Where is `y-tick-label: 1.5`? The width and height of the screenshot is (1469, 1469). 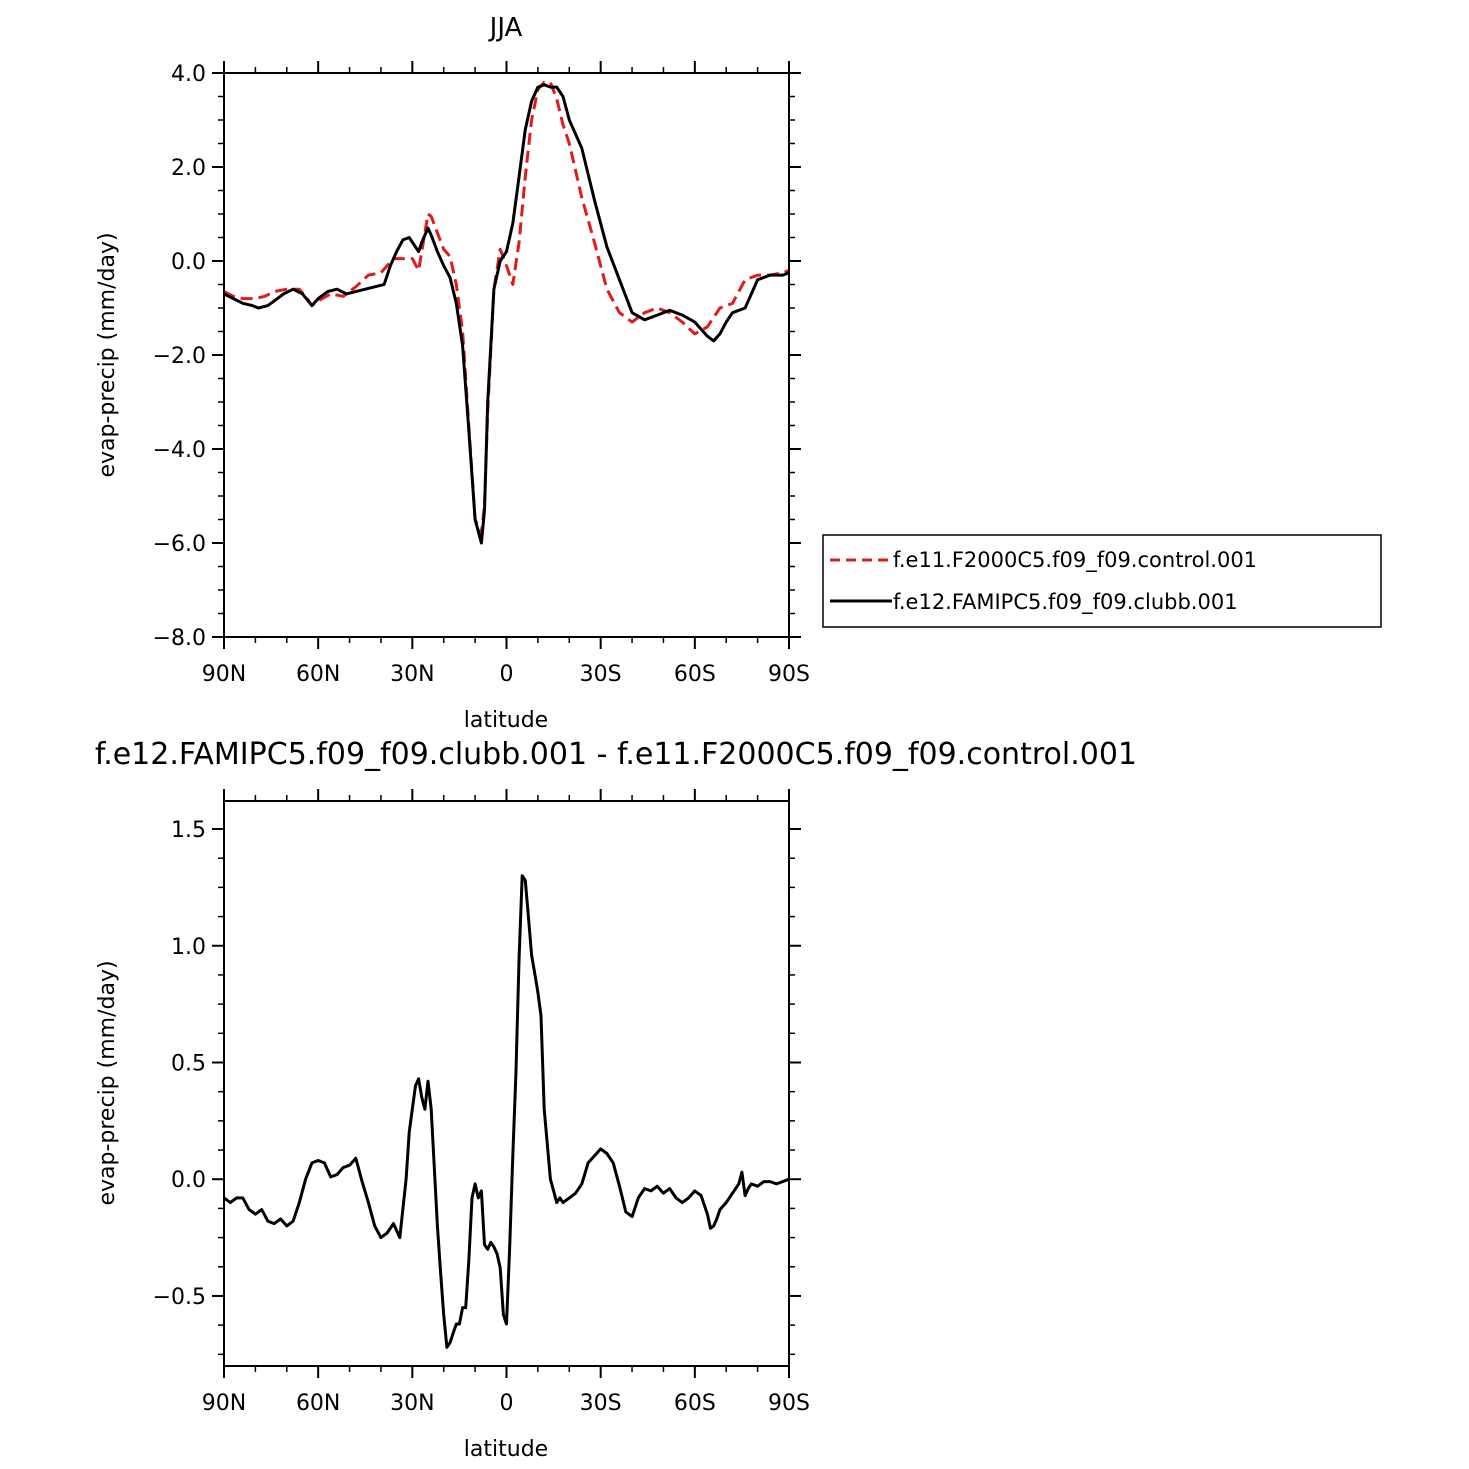 y-tick-label: 1.5 is located at coordinates (188, 830).